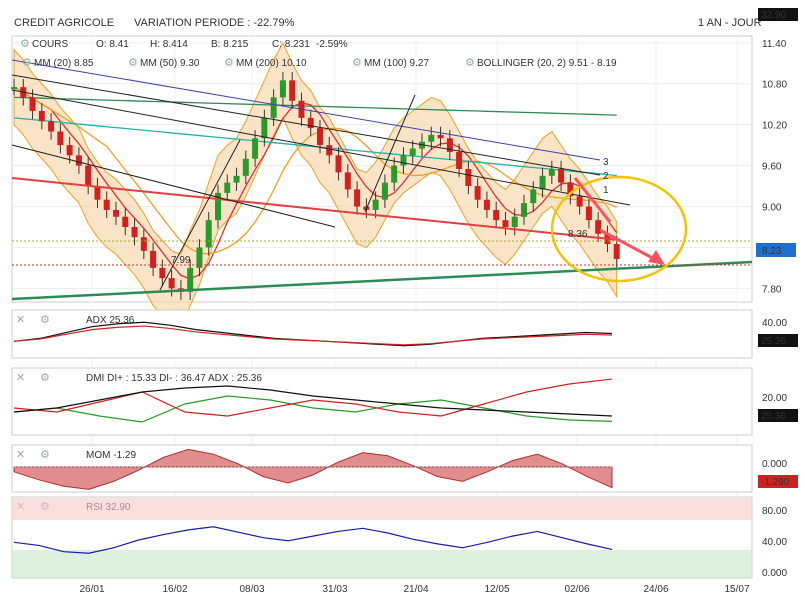 The height and width of the screenshot is (604, 805). I want to click on highlight-circle, so click(619, 229).